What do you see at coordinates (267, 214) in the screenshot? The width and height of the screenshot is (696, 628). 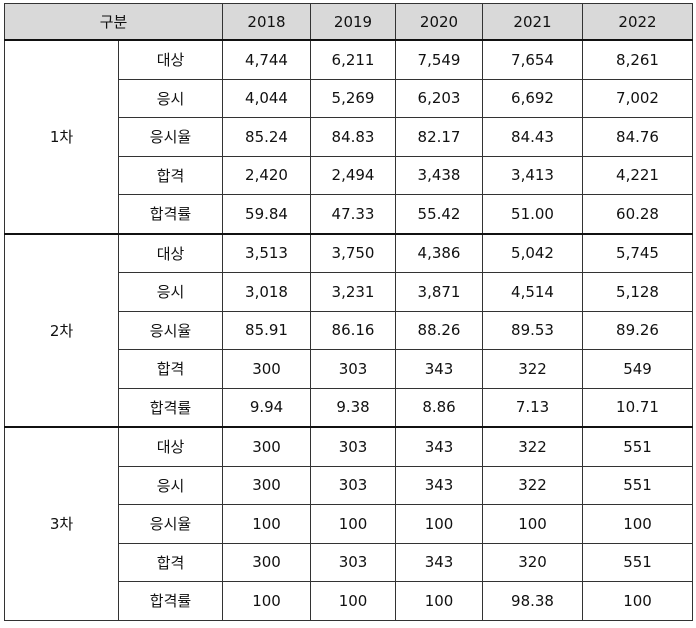 I see `cell-value: 59.84` at bounding box center [267, 214].